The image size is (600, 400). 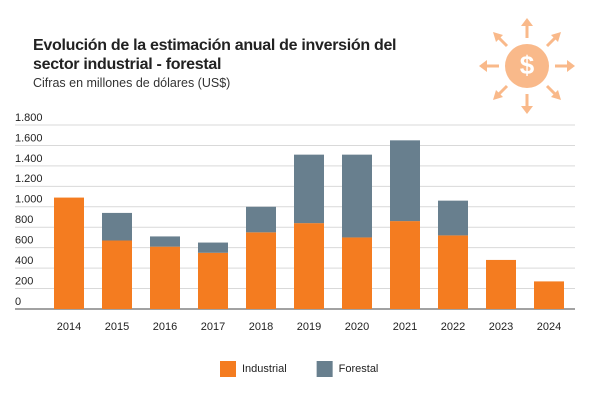 I want to click on dollar-sun-icon: $, so click(x=527, y=66).